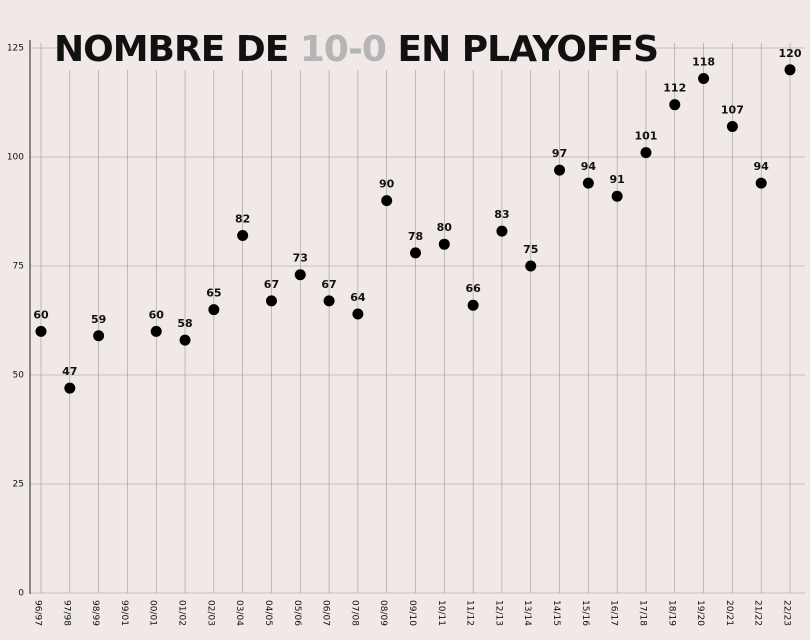 The image size is (810, 640). Describe the element at coordinates (242, 218) in the screenshot. I see `value-label: 82` at that location.